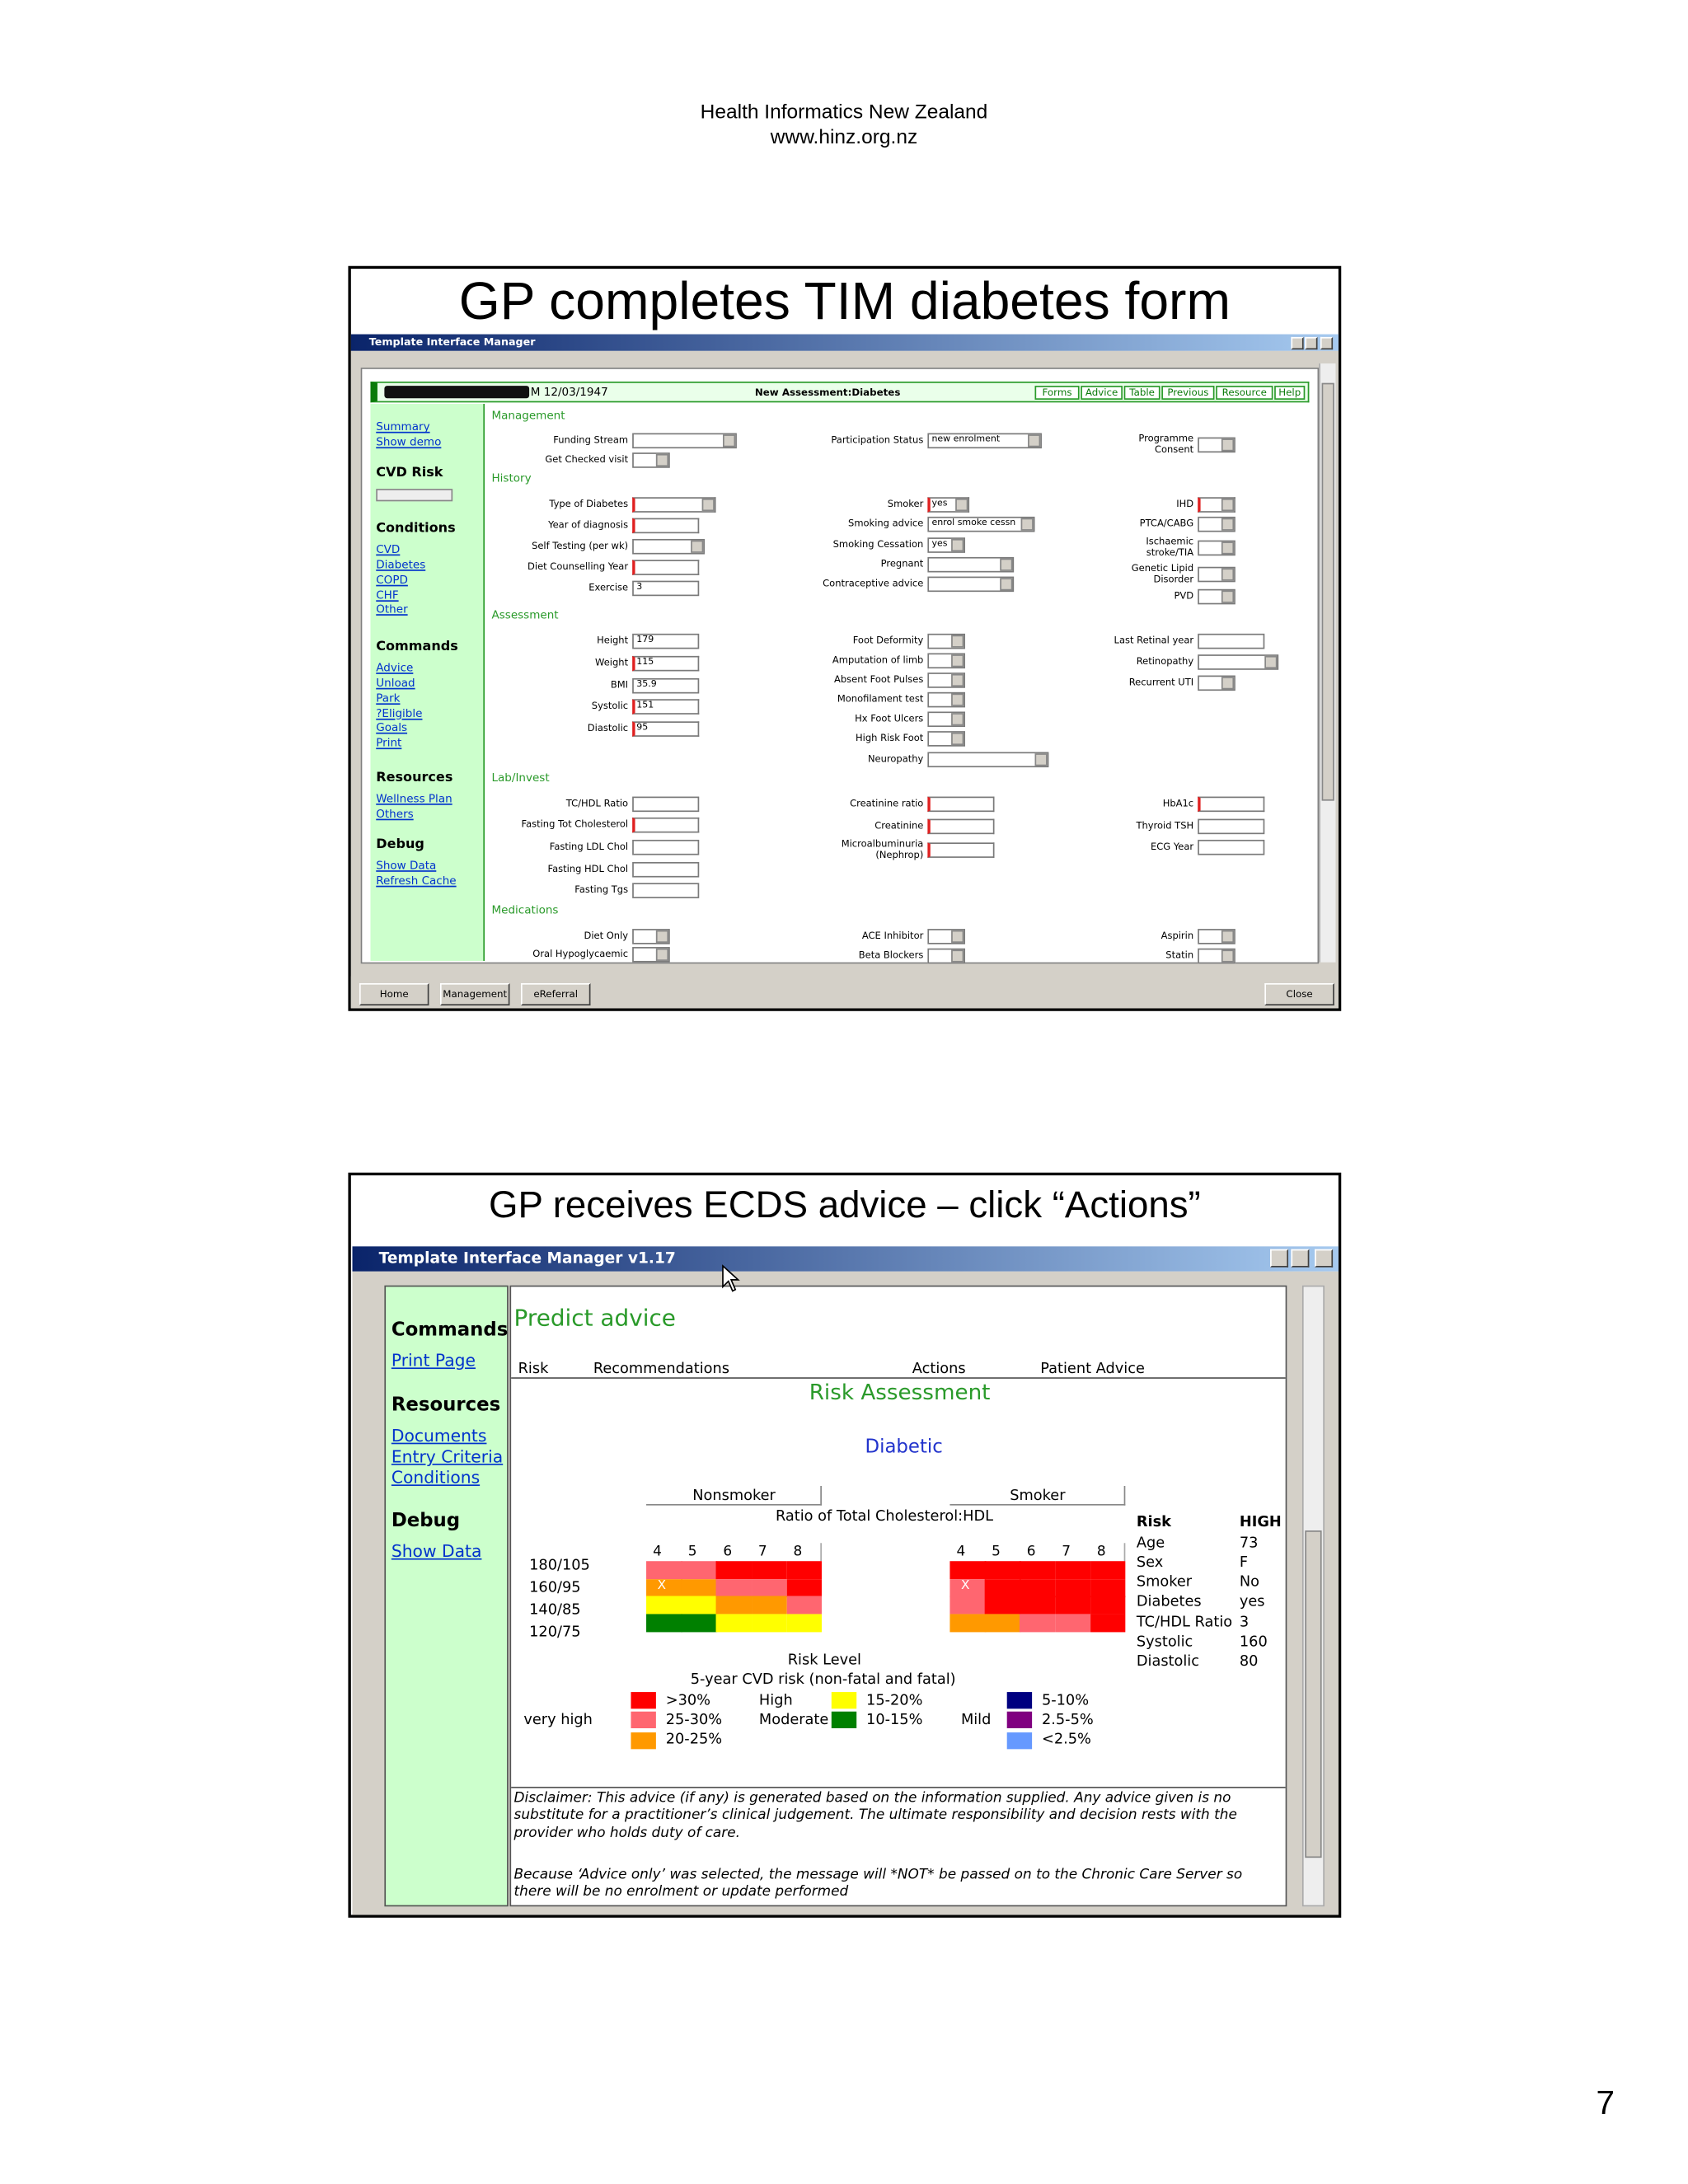  Describe the element at coordinates (1261, 1521) in the screenshot. I see `risk-value: HIGH` at that location.